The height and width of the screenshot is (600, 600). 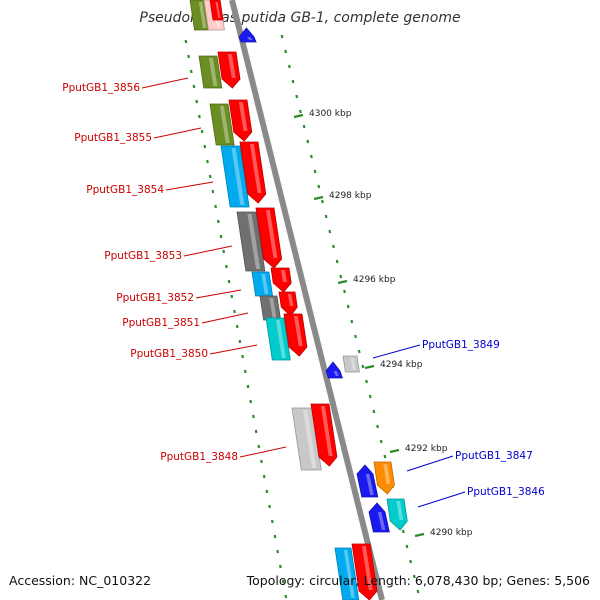 What do you see at coordinates (155, 298) in the screenshot?
I see `gene-label-left: PputGB1_3852` at bounding box center [155, 298].